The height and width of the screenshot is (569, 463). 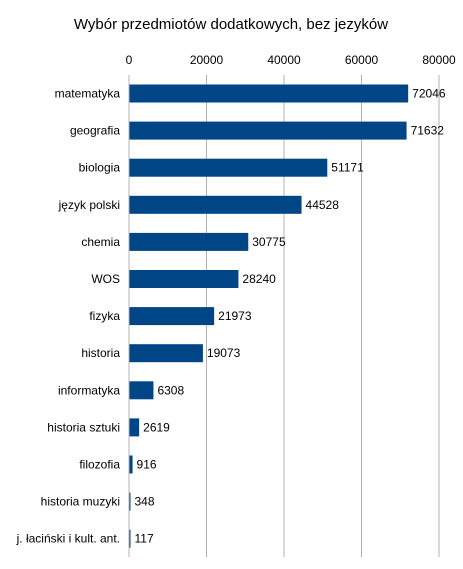 What do you see at coordinates (100, 242) in the screenshot?
I see `category-label-4: chemia` at bounding box center [100, 242].